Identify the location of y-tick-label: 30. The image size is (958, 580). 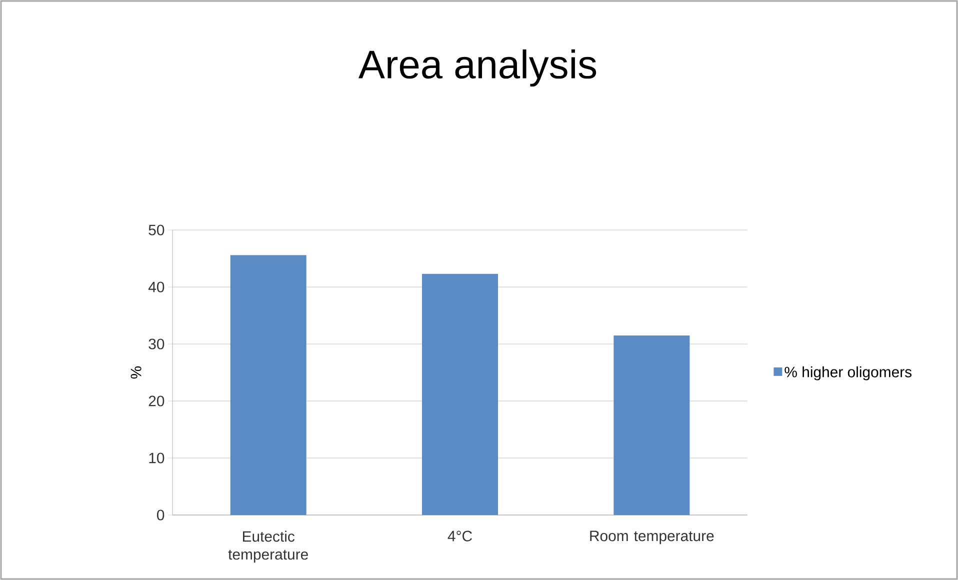
(156, 344).